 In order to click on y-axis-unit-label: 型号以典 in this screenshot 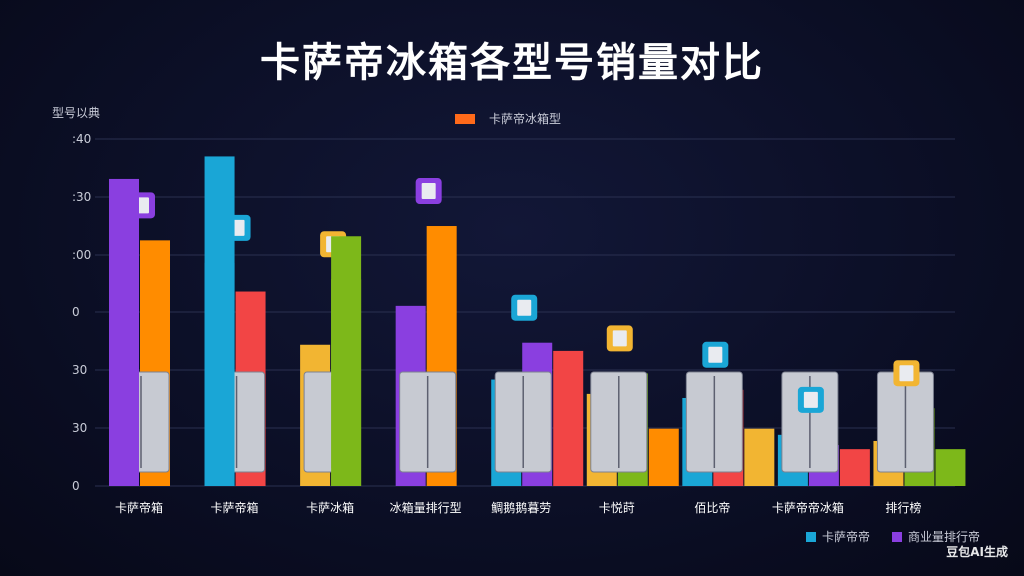, I will do `click(76, 113)`.